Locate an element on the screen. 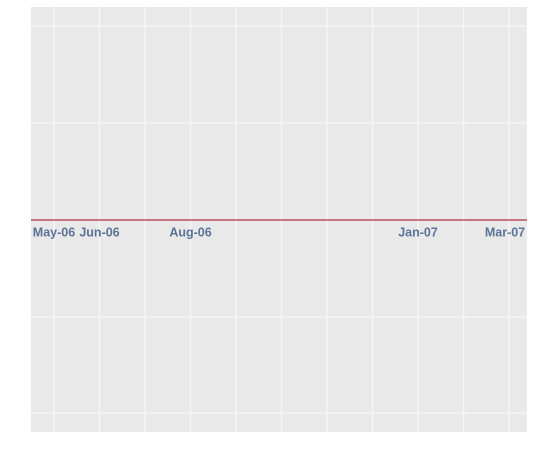 The width and height of the screenshot is (535, 465). x-tick-label: Mar-07 is located at coordinates (505, 232).